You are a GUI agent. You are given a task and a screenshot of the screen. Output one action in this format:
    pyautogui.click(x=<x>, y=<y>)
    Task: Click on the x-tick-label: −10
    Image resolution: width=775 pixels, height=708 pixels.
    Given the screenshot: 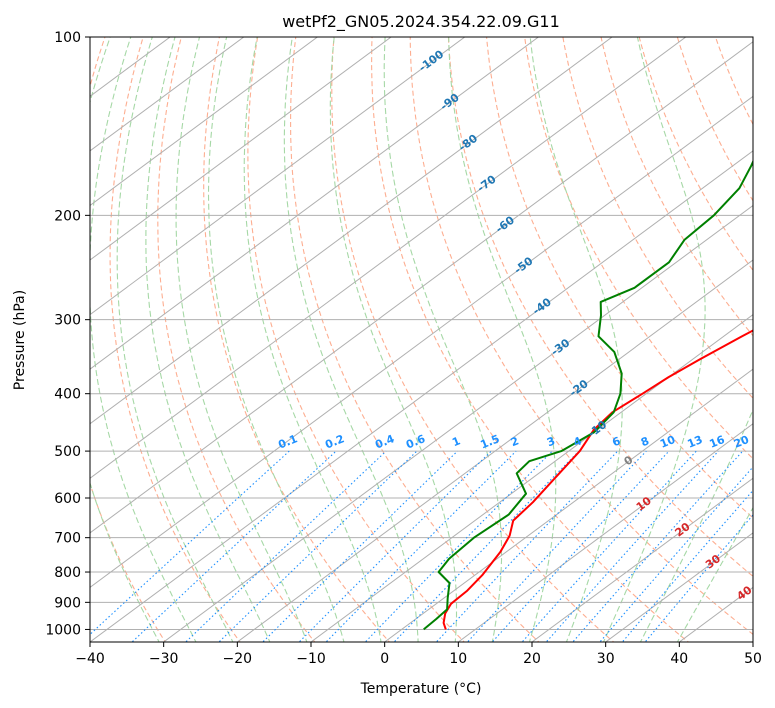 What is the action you would take?
    pyautogui.click(x=311, y=659)
    